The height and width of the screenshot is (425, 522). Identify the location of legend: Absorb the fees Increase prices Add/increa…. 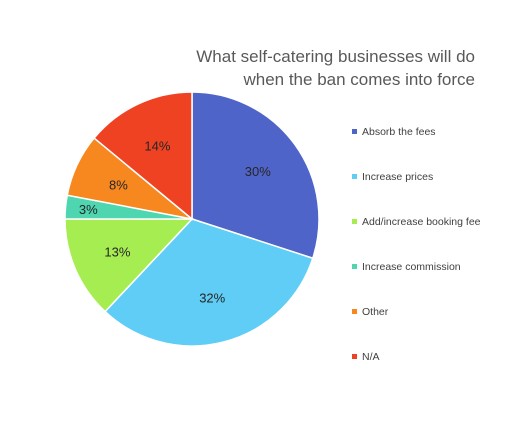
(416, 244).